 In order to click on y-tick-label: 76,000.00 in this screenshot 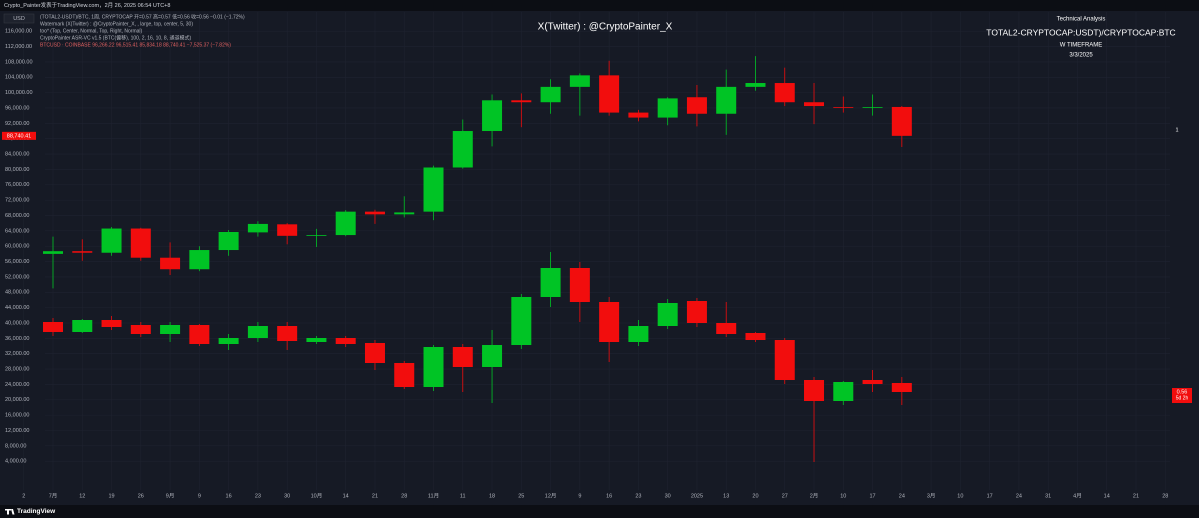, I will do `click(17, 185)`.